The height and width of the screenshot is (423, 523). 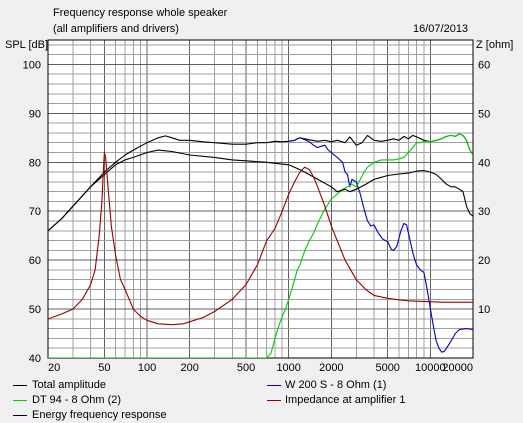 I want to click on y2-tick-label: 30, so click(x=484, y=212).